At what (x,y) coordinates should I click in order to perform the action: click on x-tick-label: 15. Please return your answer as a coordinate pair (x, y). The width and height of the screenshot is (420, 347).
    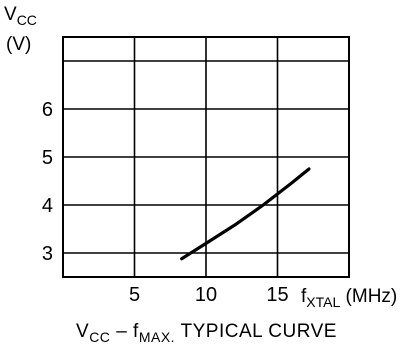
    Looking at the image, I should click on (277, 295).